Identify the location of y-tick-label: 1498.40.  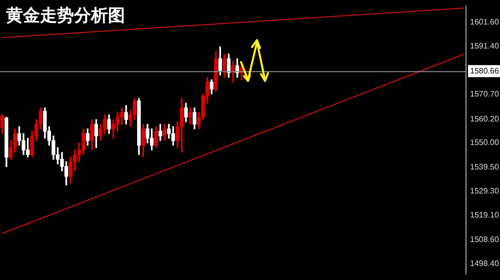
(485, 263).